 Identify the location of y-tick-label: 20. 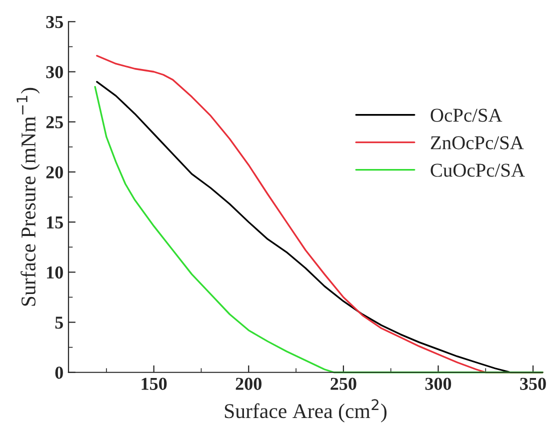
(54, 172).